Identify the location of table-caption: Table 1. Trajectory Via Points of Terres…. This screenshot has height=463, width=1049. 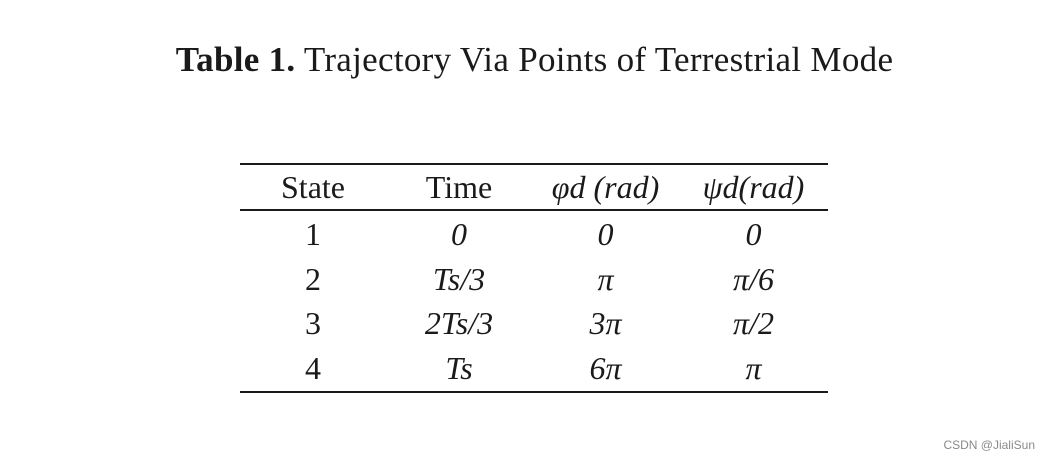
(524, 60).